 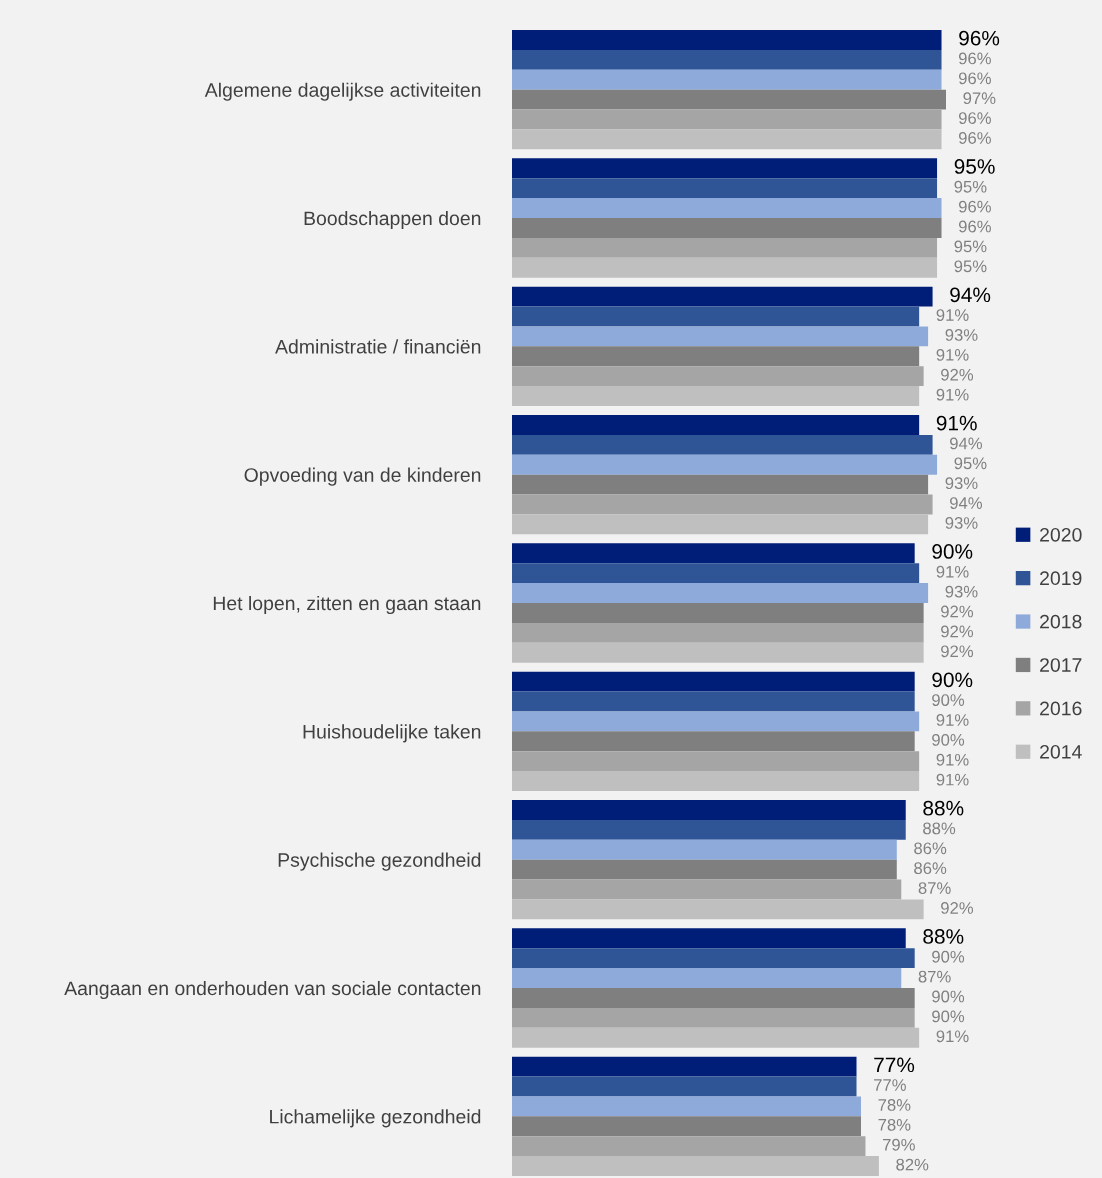 What do you see at coordinates (912, 1164) in the screenshot?
I see `data-label: 82%` at bounding box center [912, 1164].